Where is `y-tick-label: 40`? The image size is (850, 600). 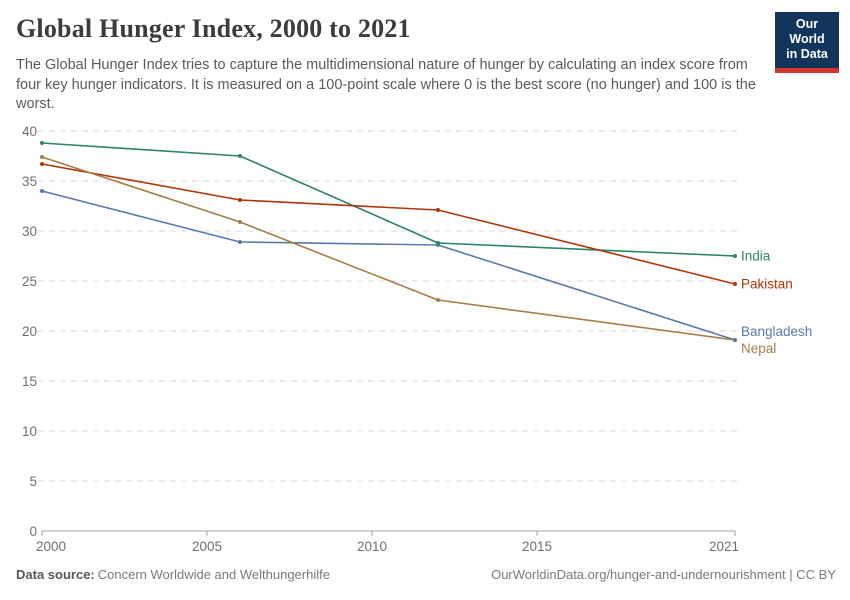
y-tick-label: 40 is located at coordinates (29, 131).